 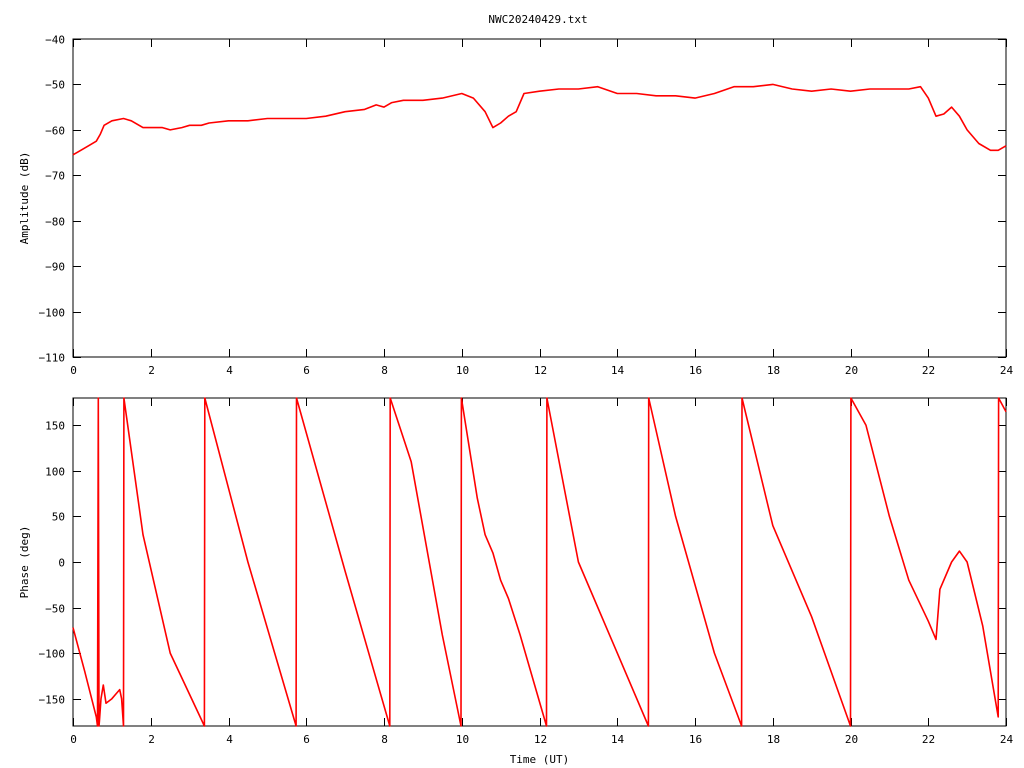 I want to click on y-tick-label: −70, so click(x=55, y=176).